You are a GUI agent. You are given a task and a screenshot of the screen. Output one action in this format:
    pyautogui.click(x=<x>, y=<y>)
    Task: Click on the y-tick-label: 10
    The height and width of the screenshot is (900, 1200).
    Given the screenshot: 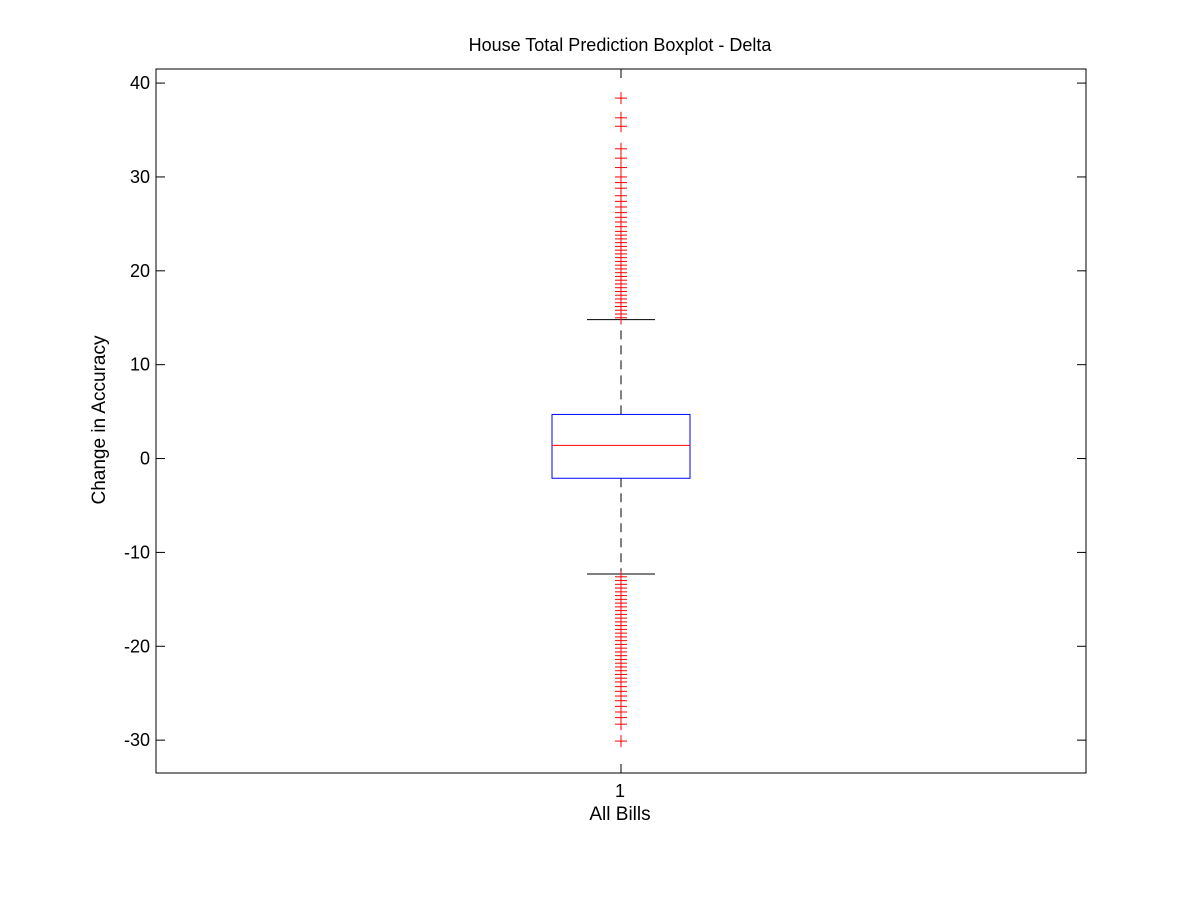 What is the action you would take?
    pyautogui.click(x=140, y=365)
    